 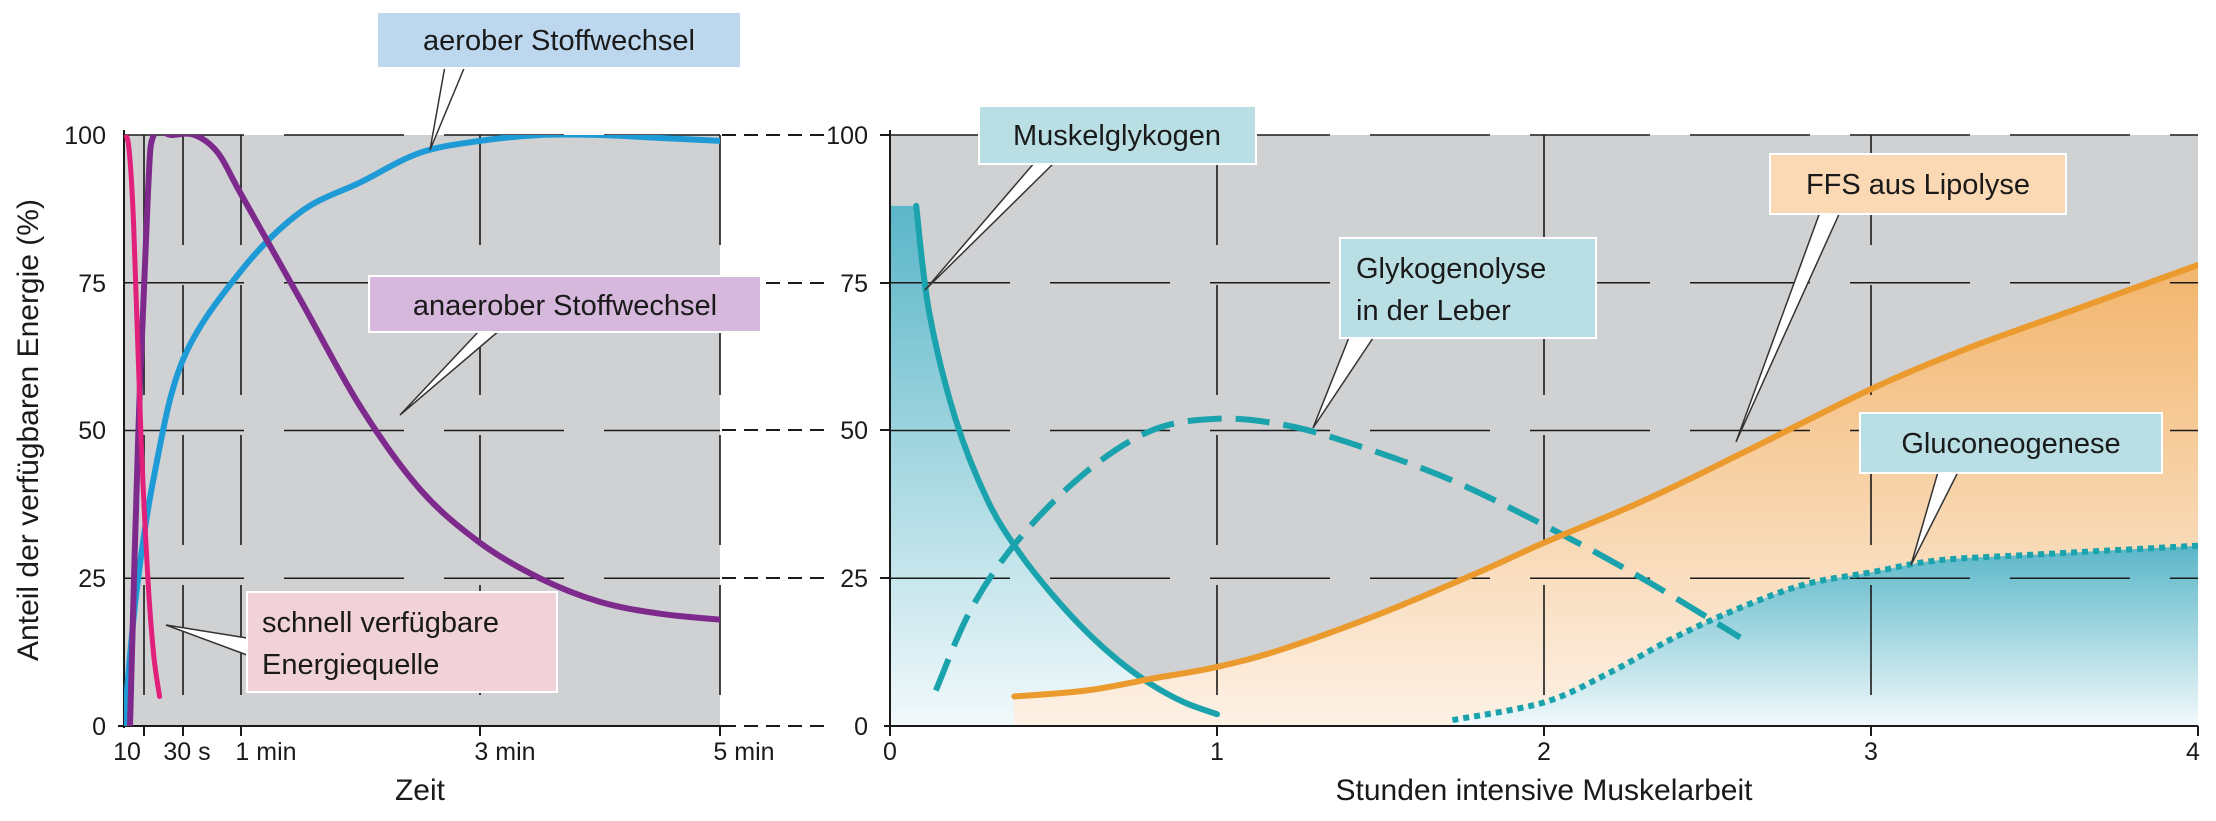 I want to click on left-x-tick-3min: 3 min, so click(x=504, y=752).